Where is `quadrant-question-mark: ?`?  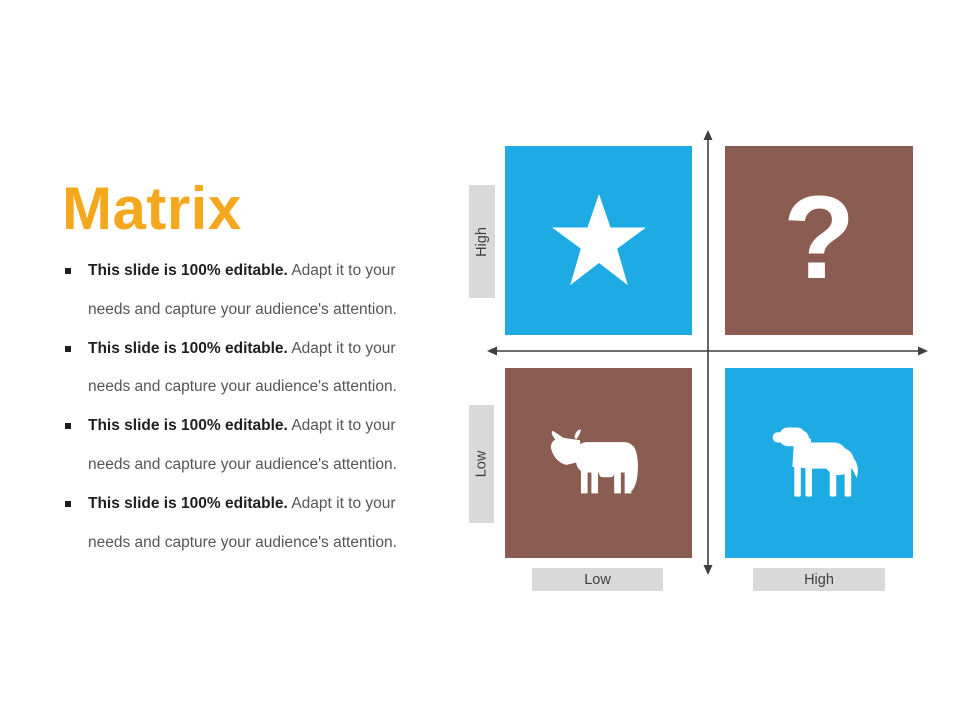 quadrant-question-mark: ? is located at coordinates (819, 240).